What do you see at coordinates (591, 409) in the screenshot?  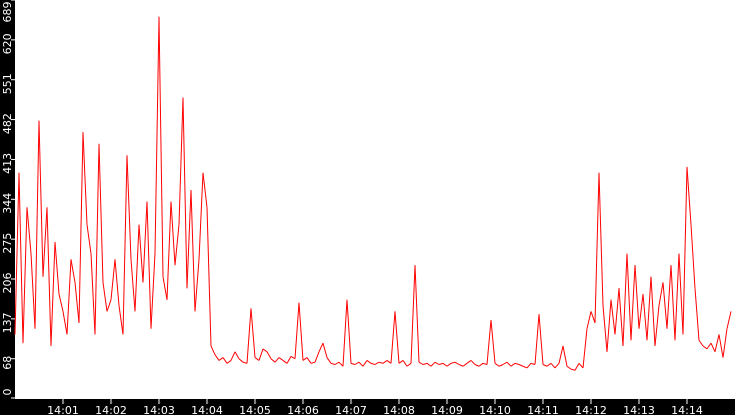 I see `x-tick-label: 14:12` at bounding box center [591, 409].